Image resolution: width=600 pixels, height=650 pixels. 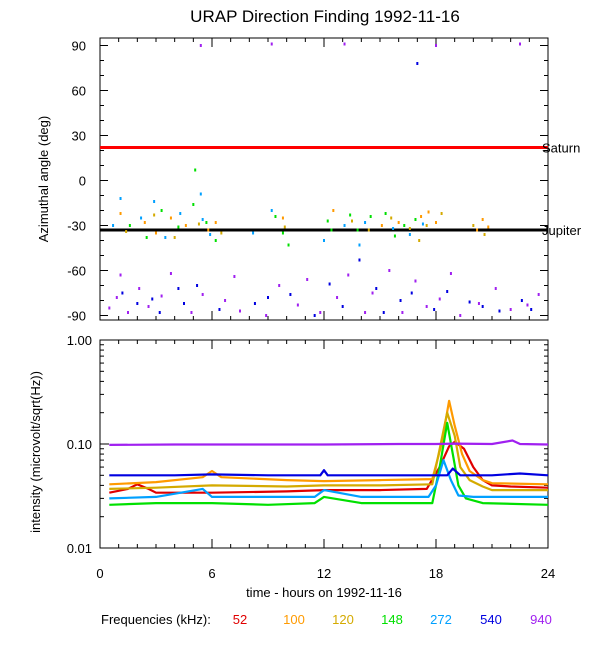 I want to click on legend-item-940khz: 940, so click(x=541, y=619).